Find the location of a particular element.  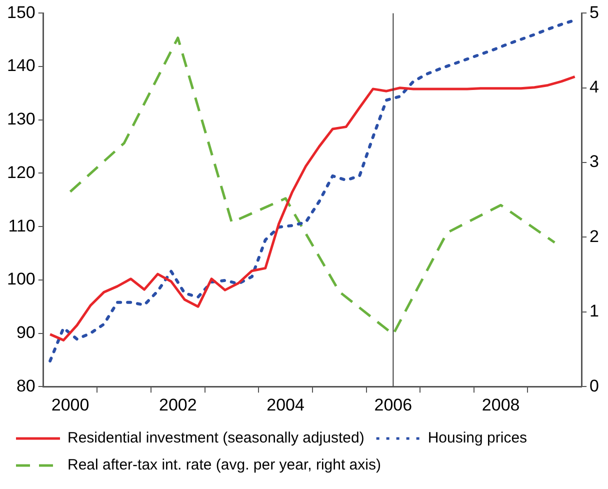

legend-label: Housing prices is located at coordinates (478, 438).